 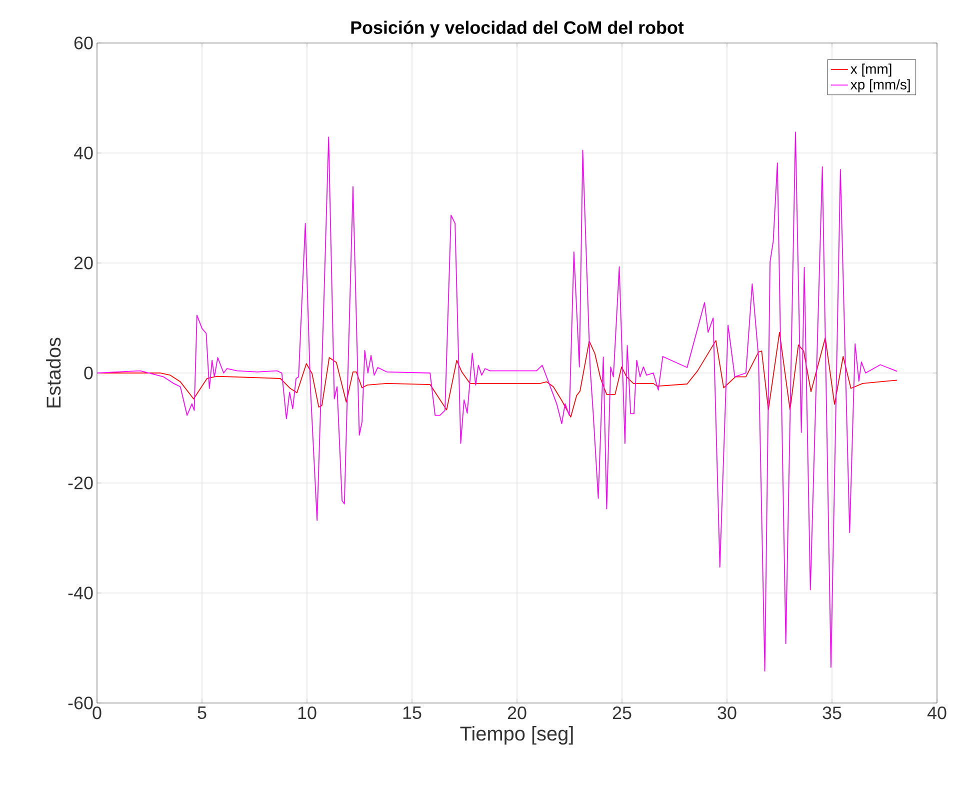 I want to click on y-tick-label: -40, so click(x=80, y=593).